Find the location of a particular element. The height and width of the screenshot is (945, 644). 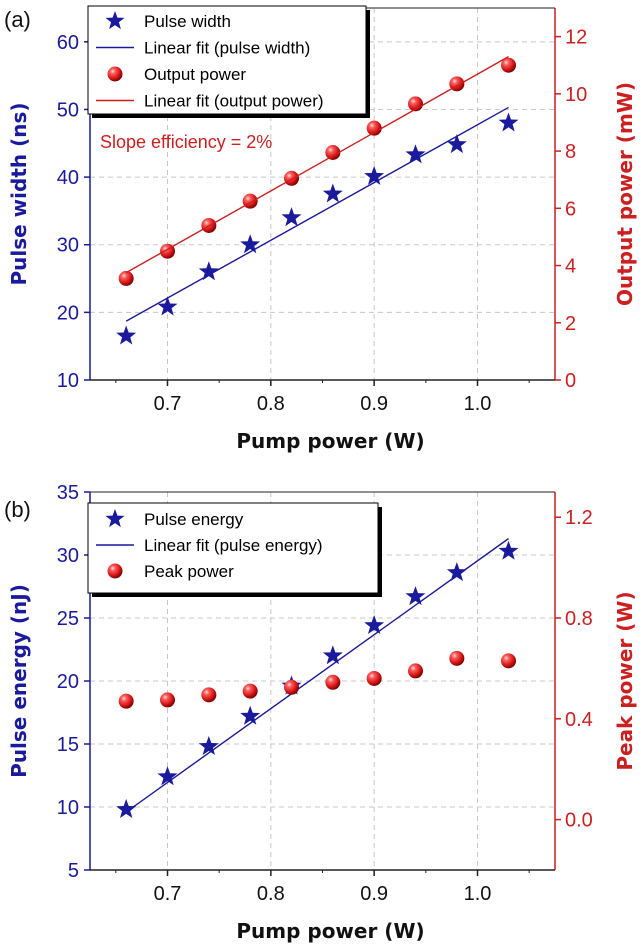

legend-entry-label: Output power is located at coordinates (195, 74).